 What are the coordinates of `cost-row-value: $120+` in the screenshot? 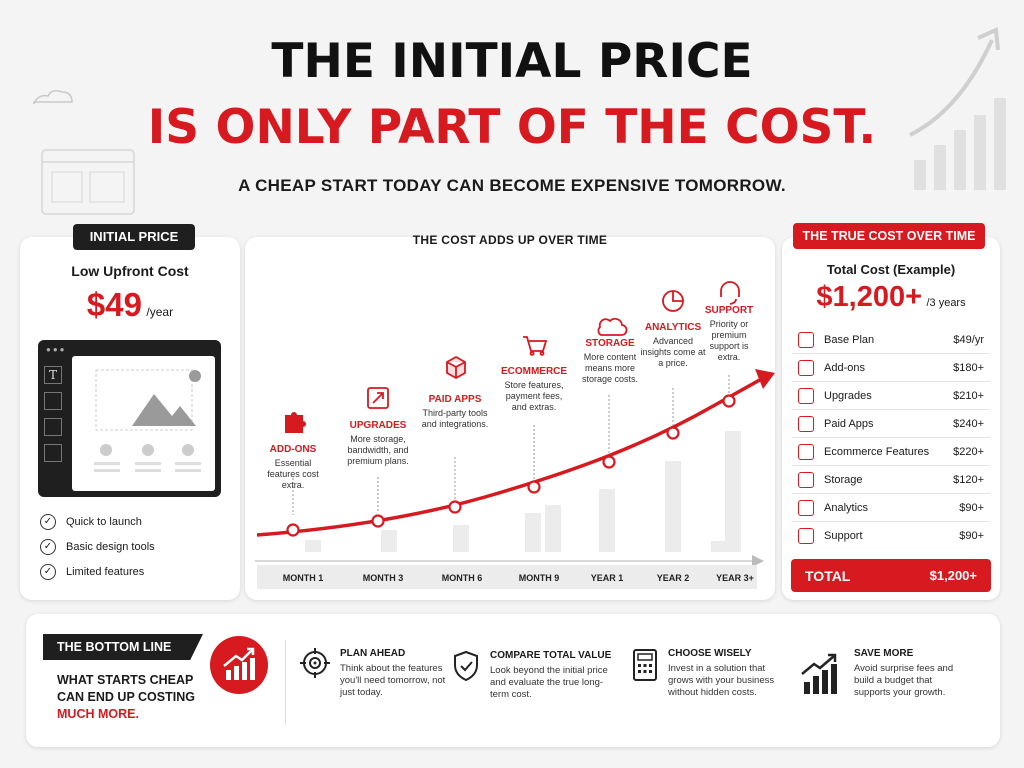 It's located at (968, 479).